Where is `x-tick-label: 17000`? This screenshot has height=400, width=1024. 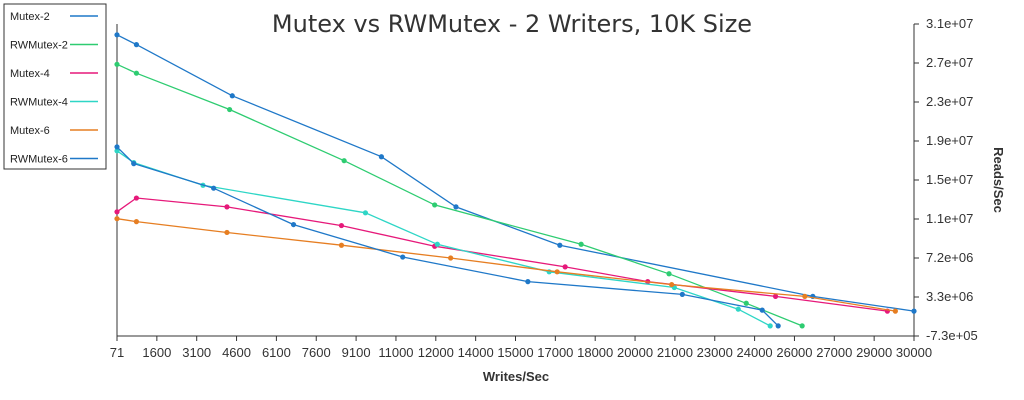 x-tick-label: 17000 is located at coordinates (555, 352).